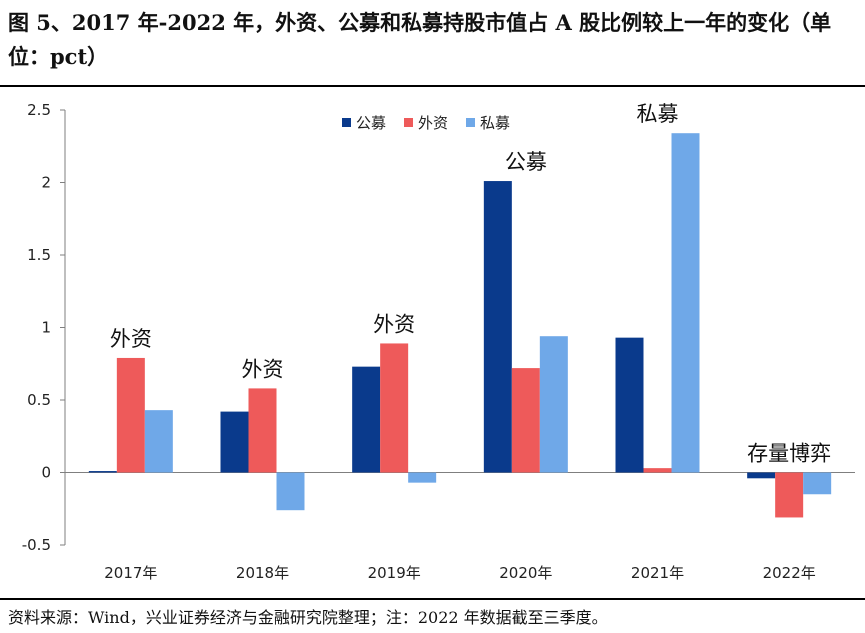  What do you see at coordinates (526, 162) in the screenshot?
I see `annotation-label: 公募` at bounding box center [526, 162].